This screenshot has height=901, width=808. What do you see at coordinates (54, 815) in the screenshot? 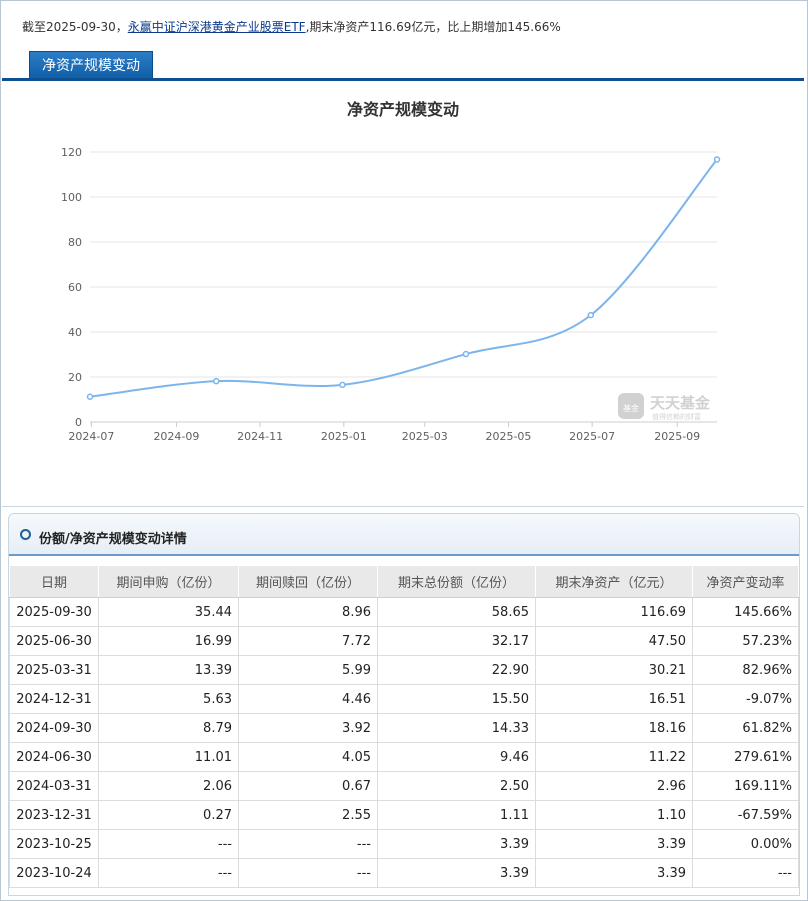
I see `cell-date: 2023-12-31` at bounding box center [54, 815].